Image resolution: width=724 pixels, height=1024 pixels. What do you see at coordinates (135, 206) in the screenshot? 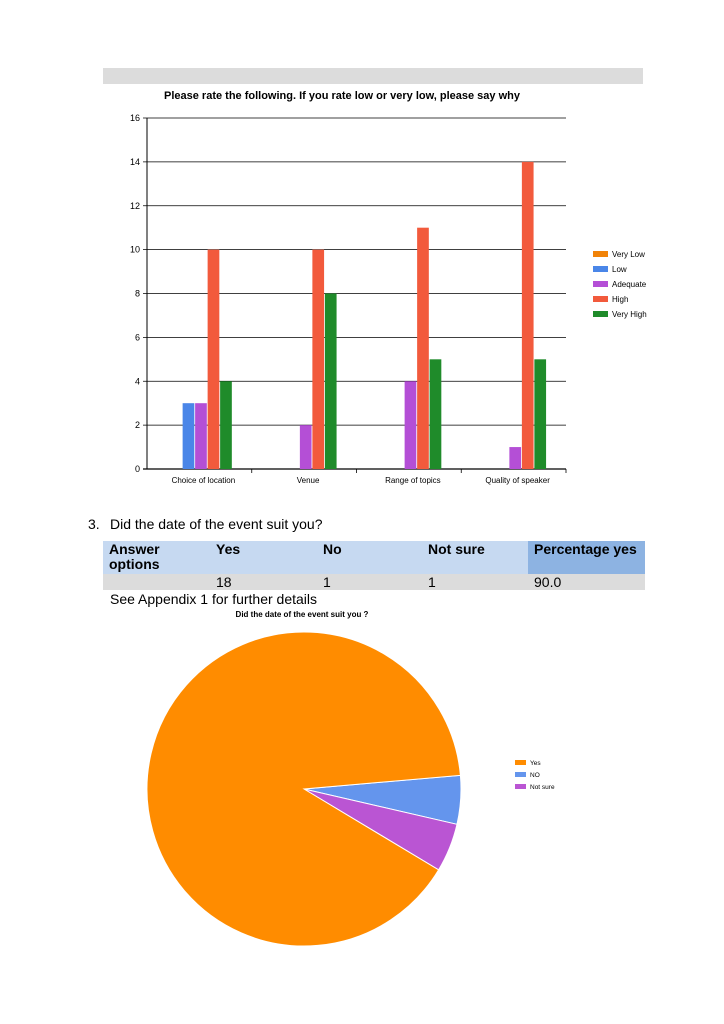
I see `y-tick-label: 12` at bounding box center [135, 206].